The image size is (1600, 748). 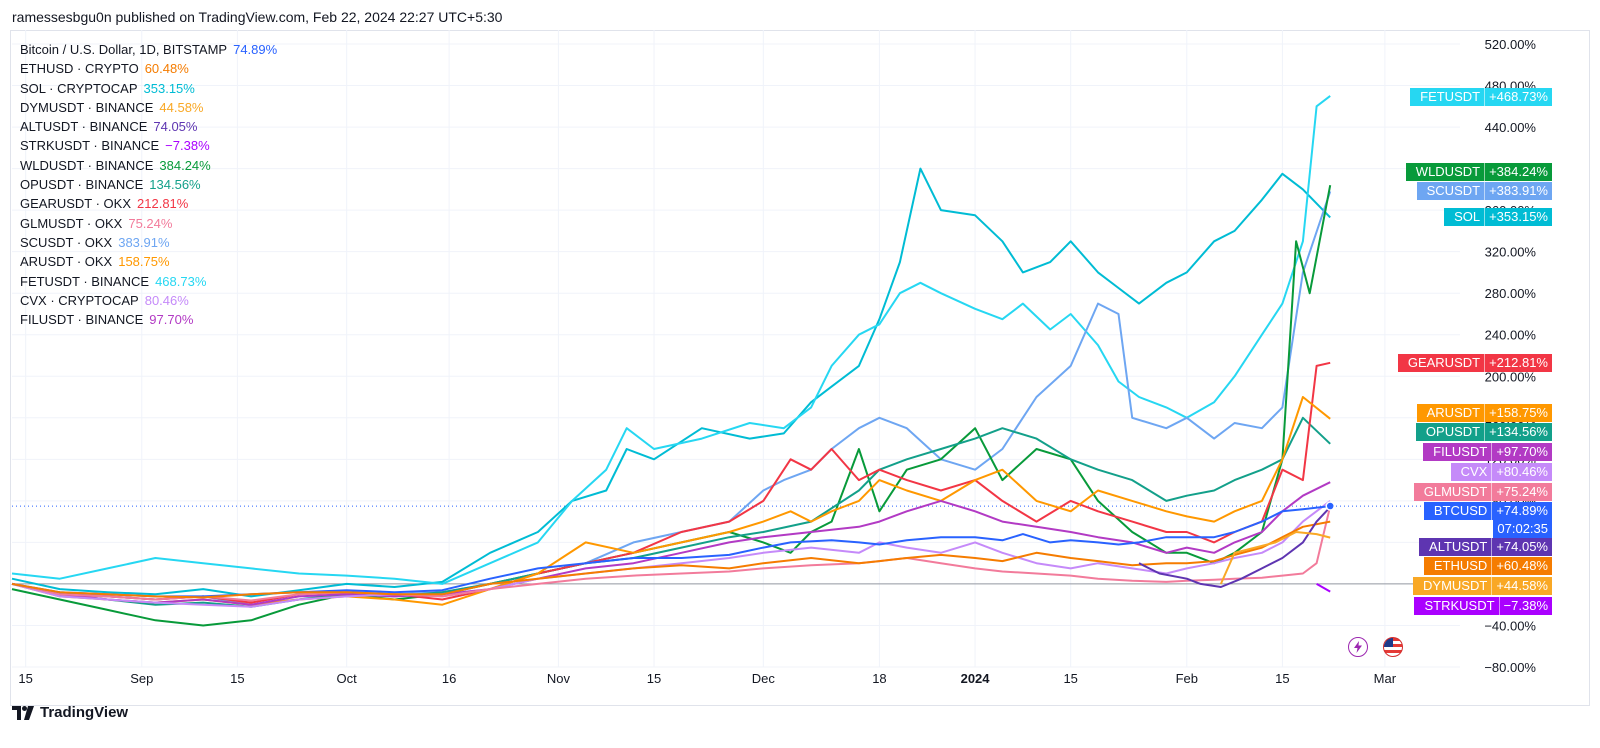 What do you see at coordinates (166, 300) in the screenshot?
I see `legend-value: 80.46%` at bounding box center [166, 300].